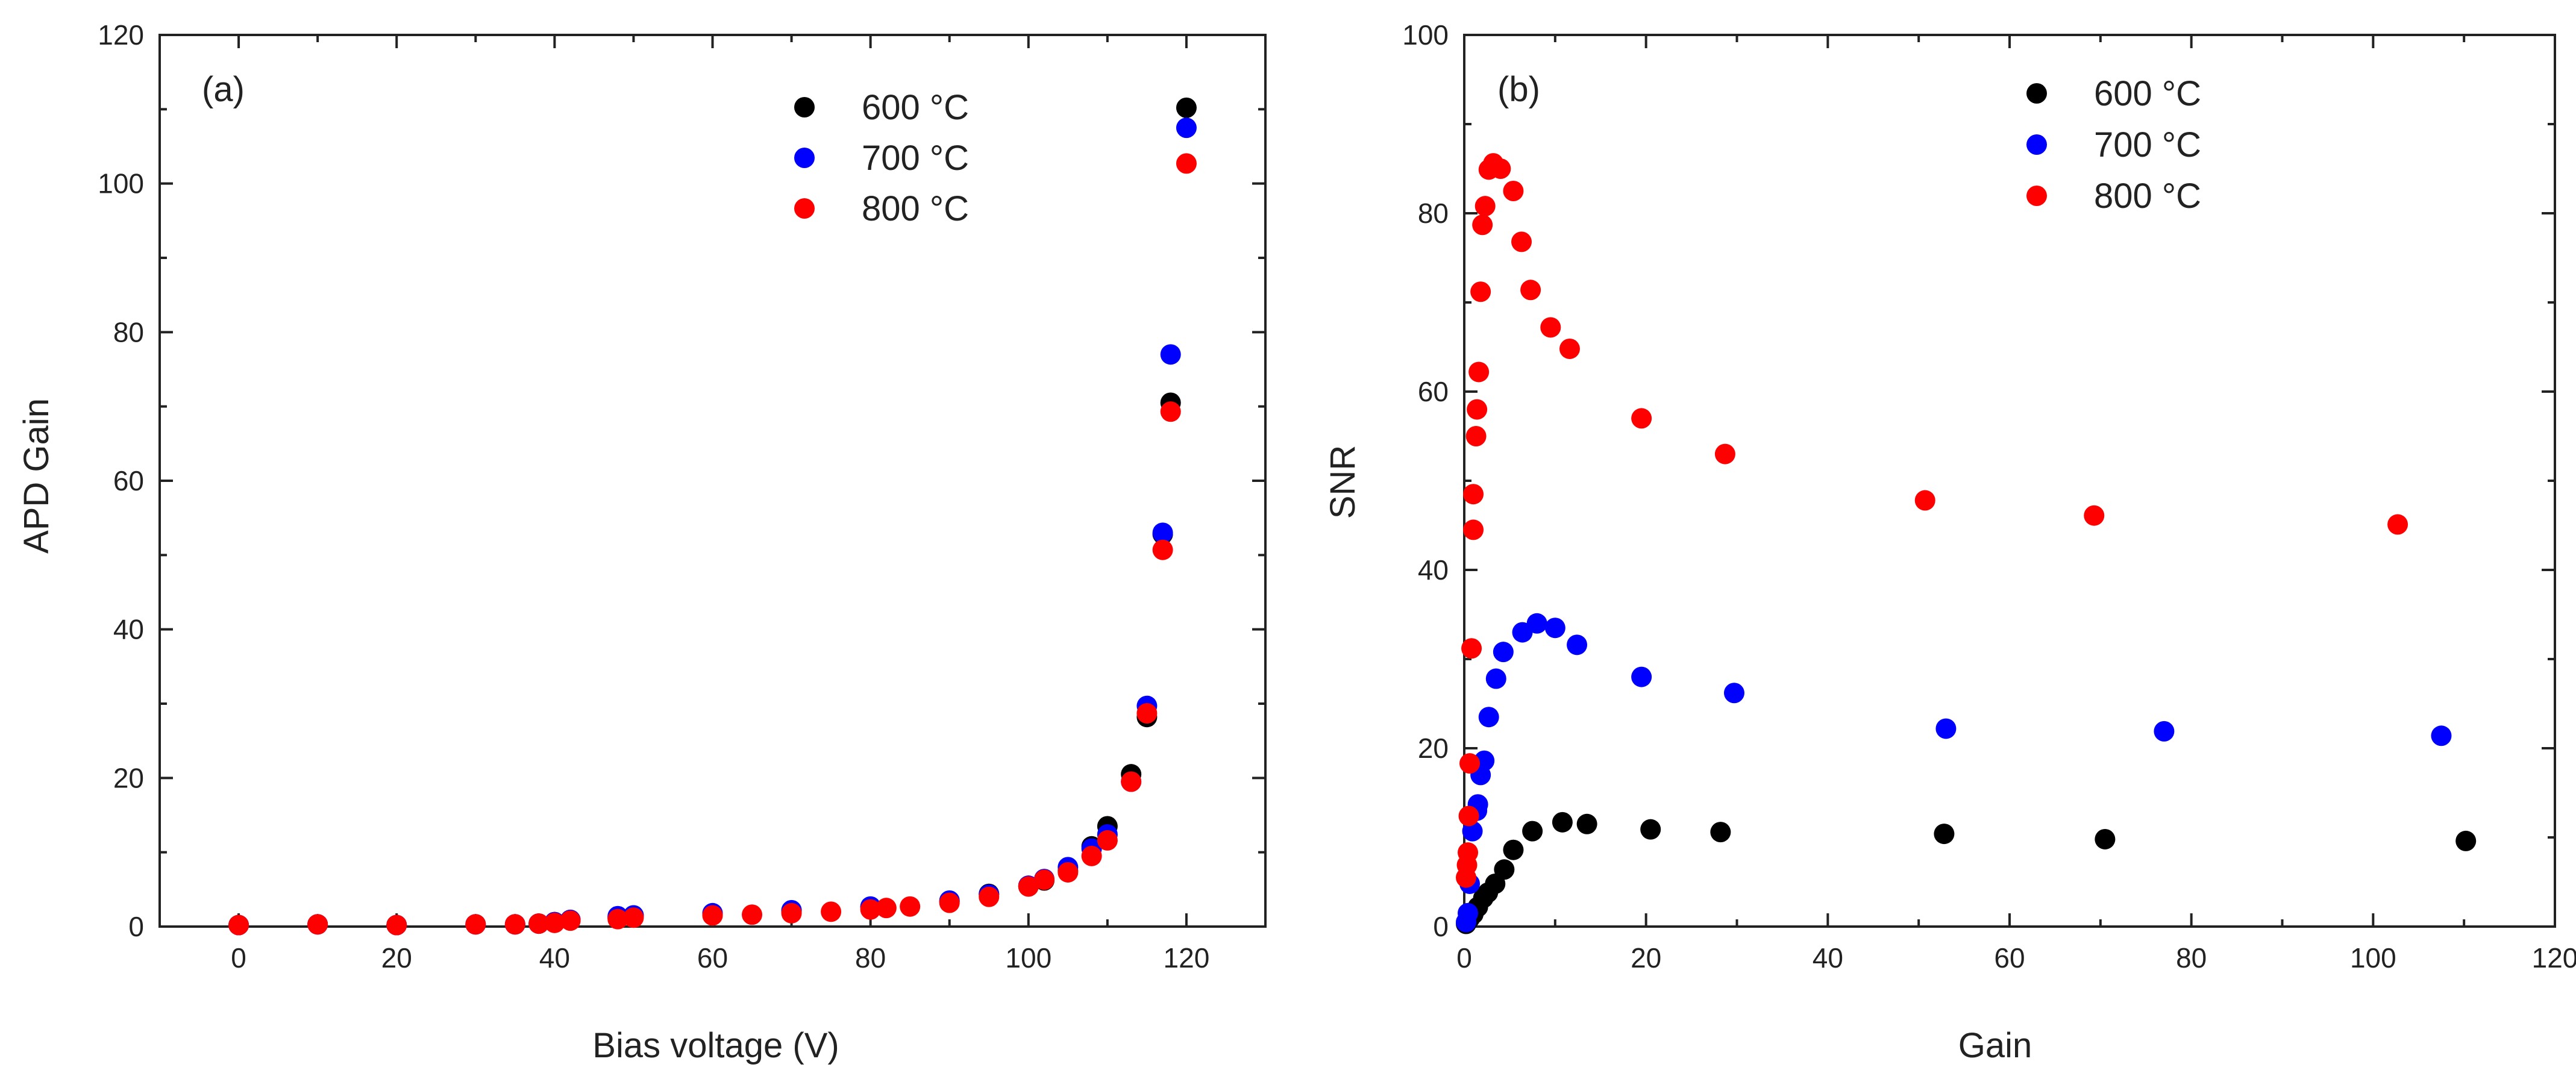  I want to click on panel-b-y-tick-label: 20, so click(1433, 748).